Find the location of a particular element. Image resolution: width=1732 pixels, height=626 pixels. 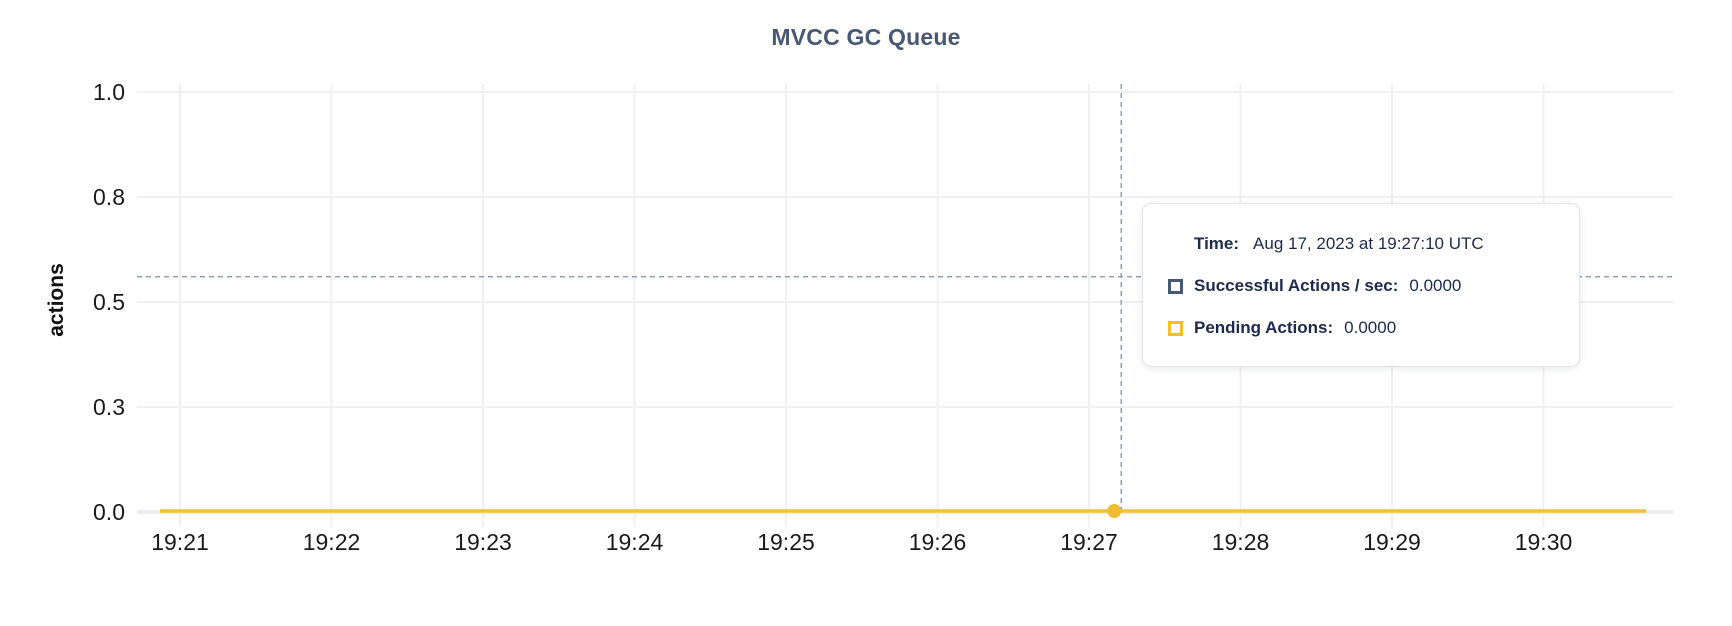

y-tick-label: 0.5 is located at coordinates (109, 302).